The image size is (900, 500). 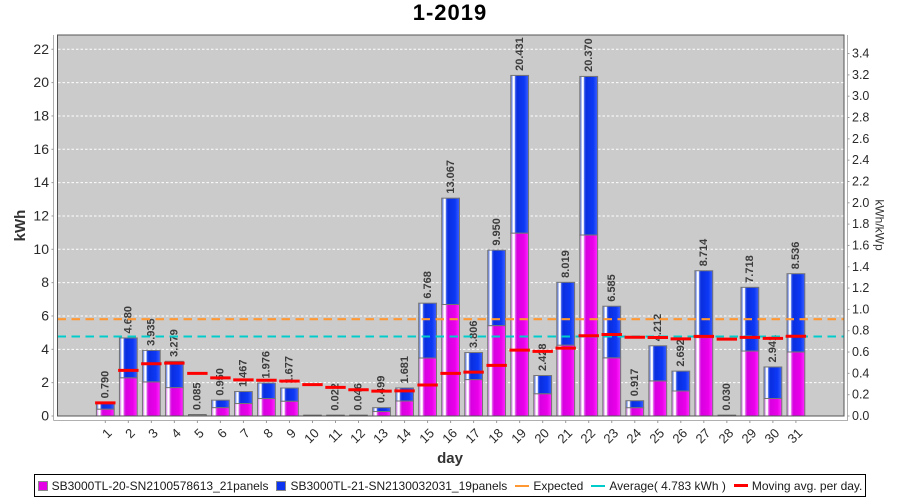 What do you see at coordinates (860, 245) in the screenshot?
I see `svg-text: 1.6` at bounding box center [860, 245].